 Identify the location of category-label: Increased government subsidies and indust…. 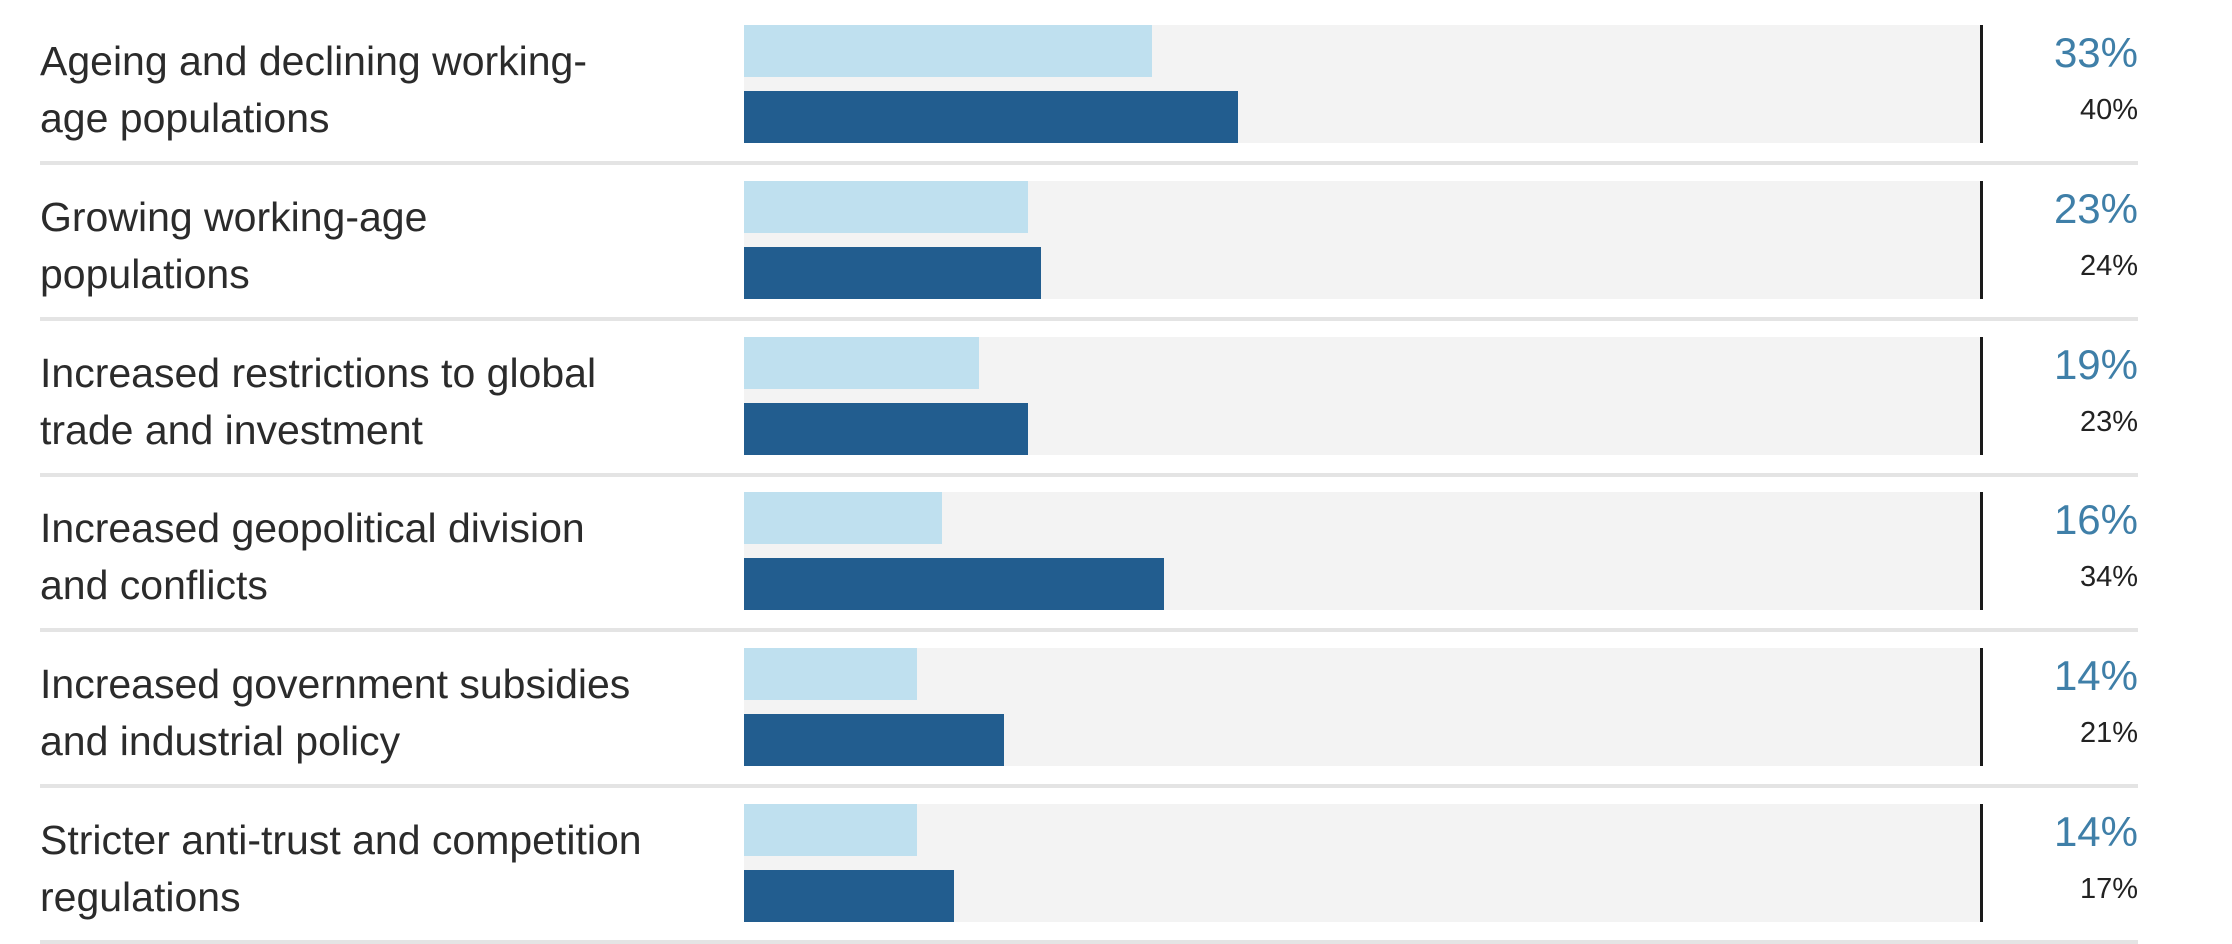
(385, 713).